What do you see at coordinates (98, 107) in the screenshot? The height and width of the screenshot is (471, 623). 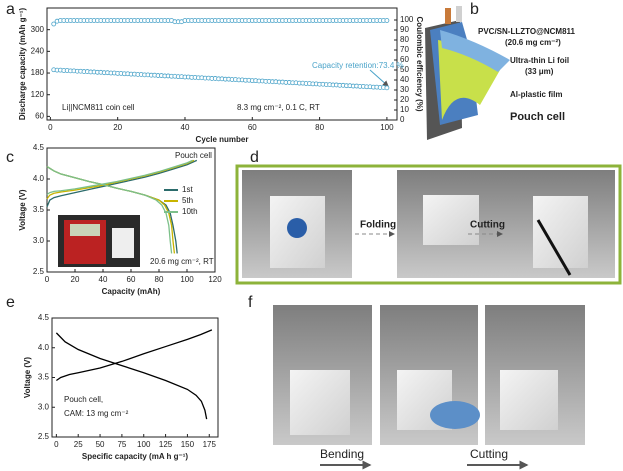 I see `annotation: Li||NCM811 coin cell` at bounding box center [98, 107].